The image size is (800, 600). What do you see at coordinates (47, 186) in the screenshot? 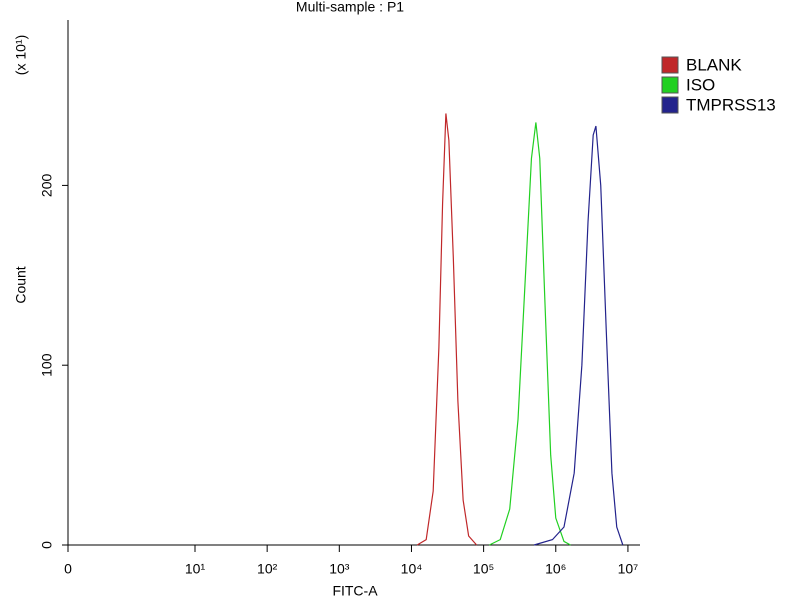
I see `y-tick-label: 200` at bounding box center [47, 186].